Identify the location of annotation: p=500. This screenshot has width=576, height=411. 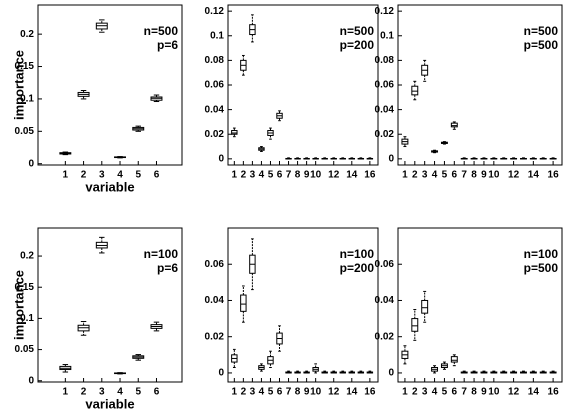
(541, 45).